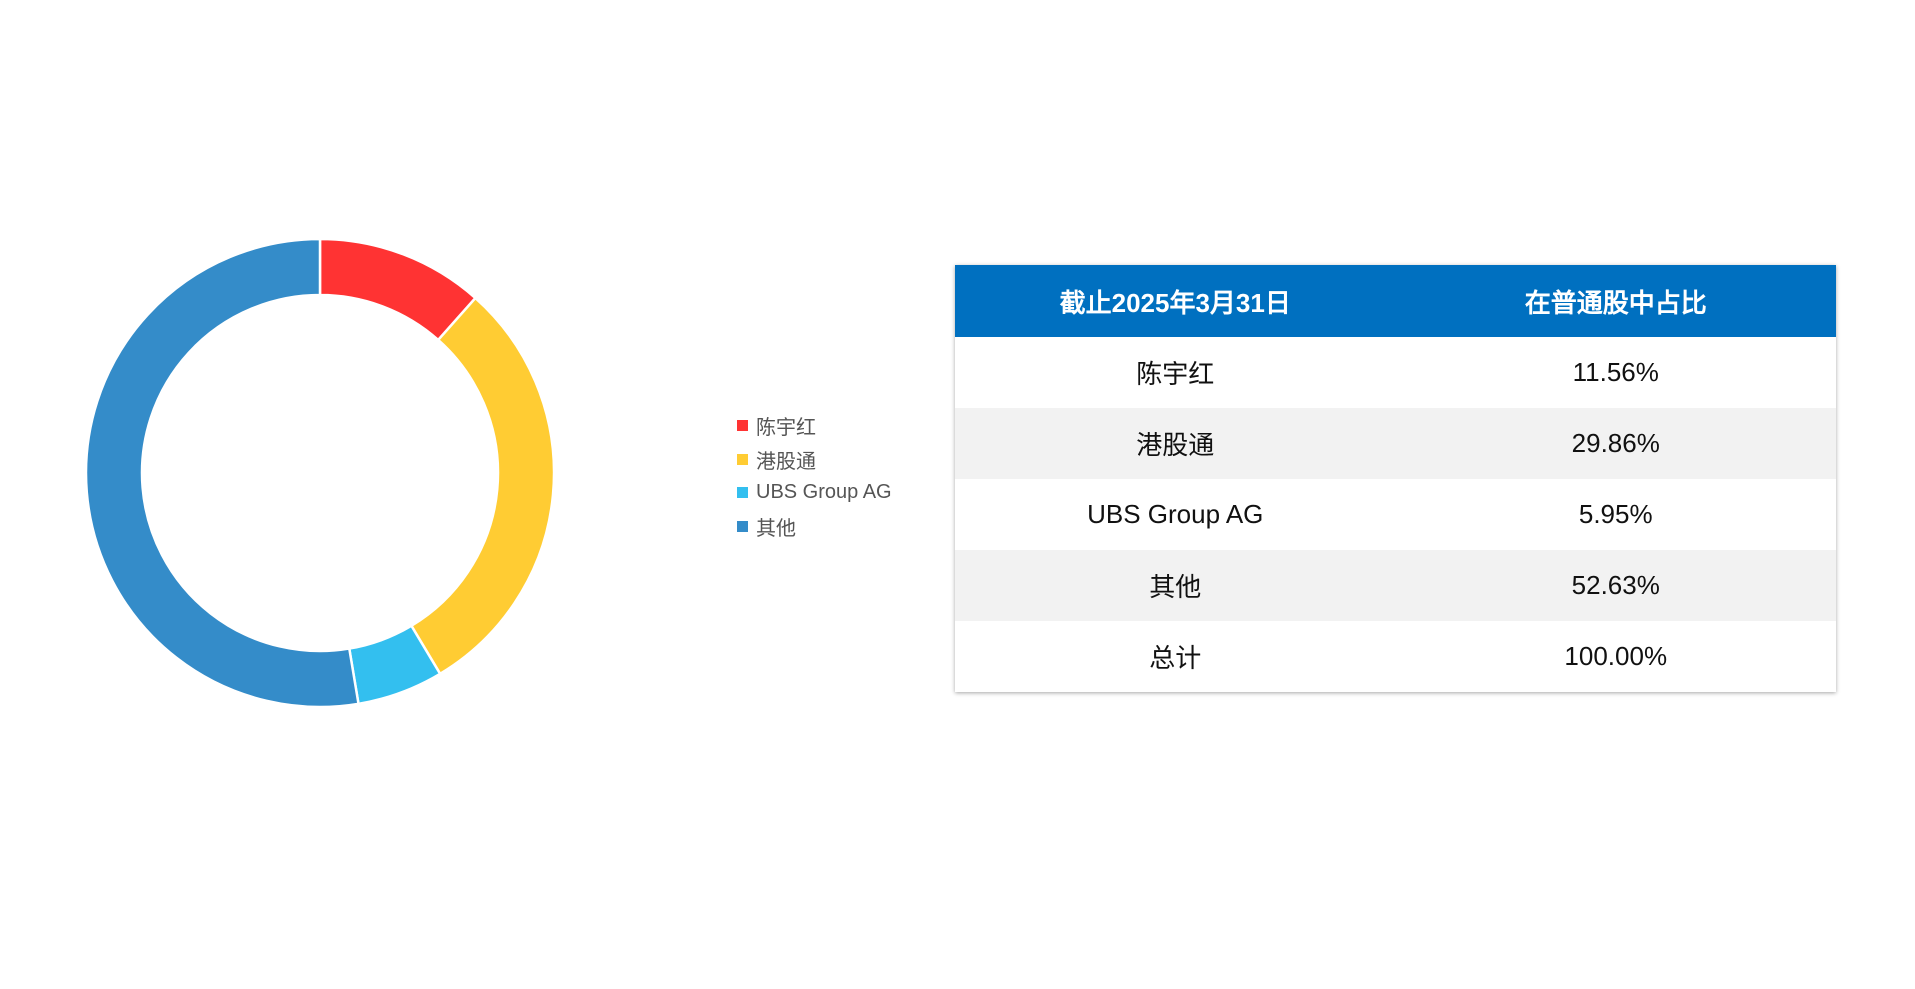 The width and height of the screenshot is (1915, 989). Describe the element at coordinates (814, 527) in the screenshot. I see `legend-item: 其他` at that location.